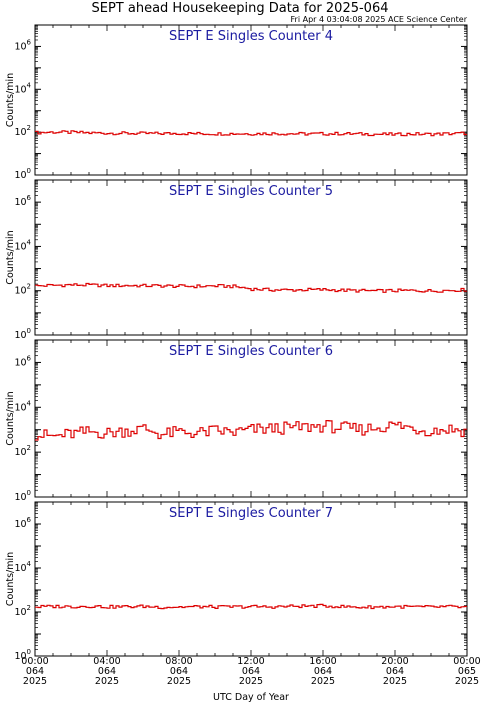 Image resolution: width=481 pixels, height=703 pixels. Describe the element at coordinates (251, 697) in the screenshot. I see `x-axis-title: UTC Day of Year` at that location.